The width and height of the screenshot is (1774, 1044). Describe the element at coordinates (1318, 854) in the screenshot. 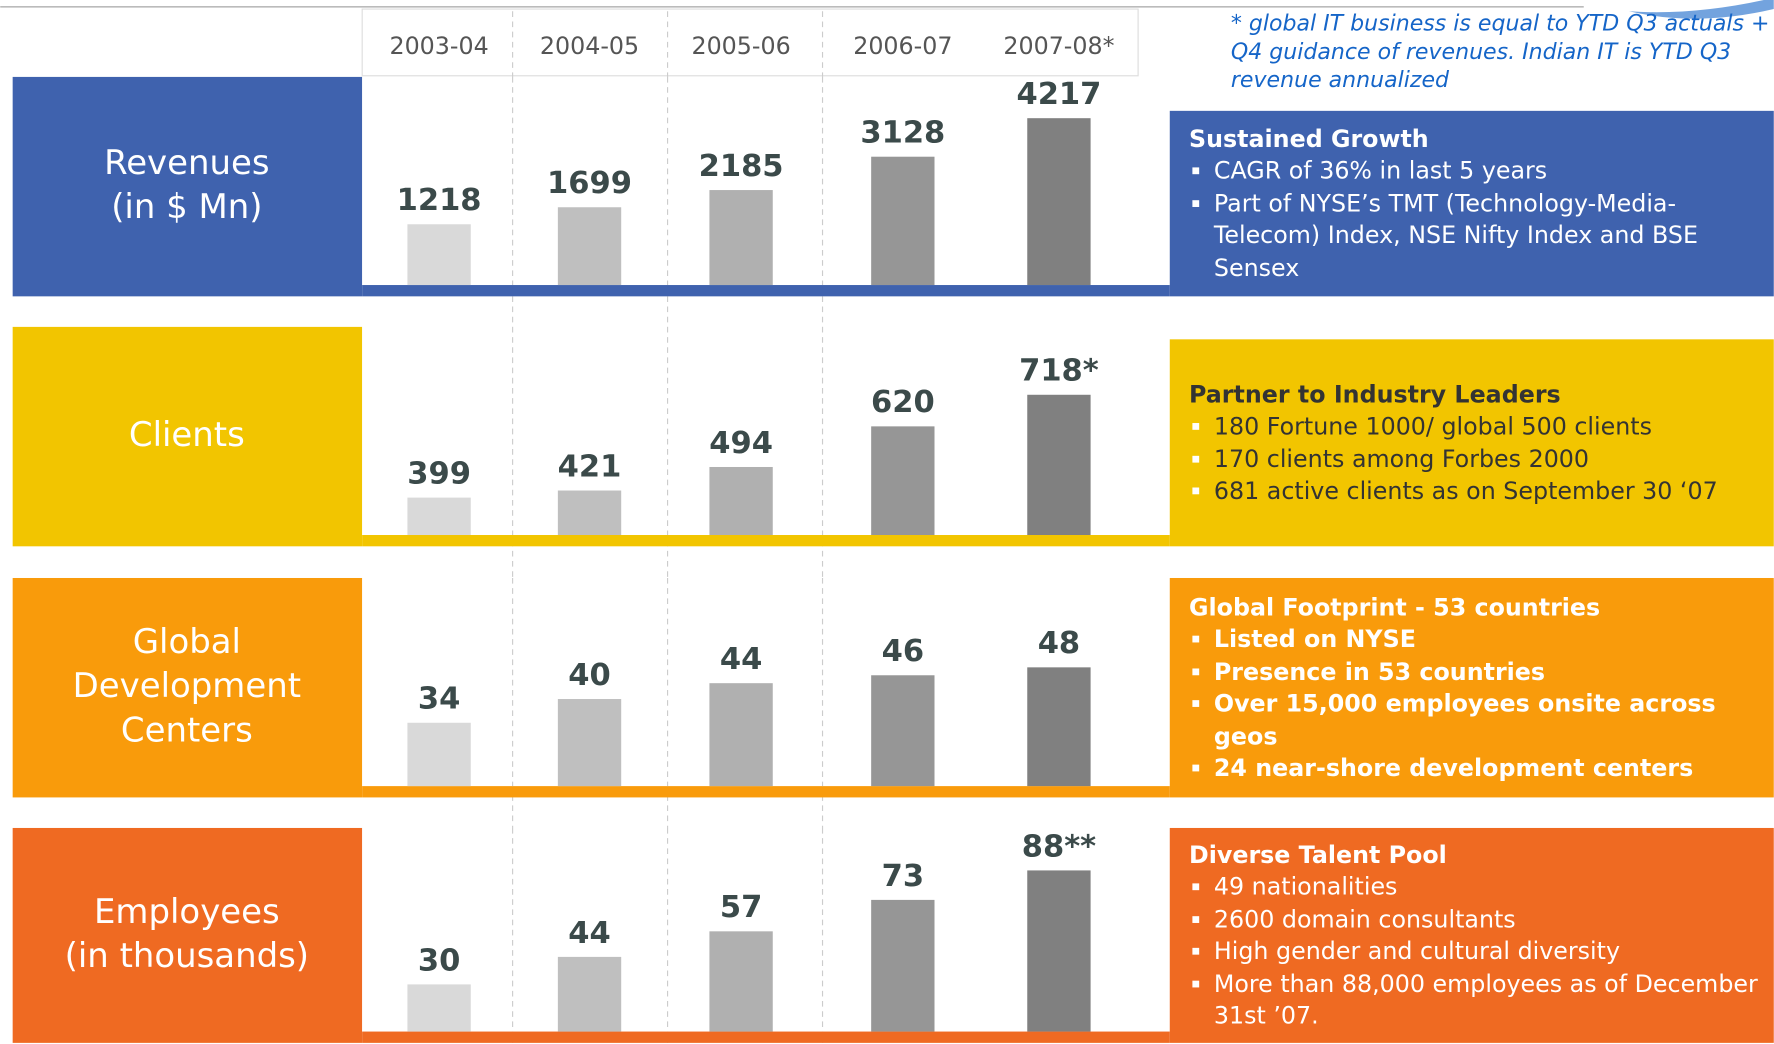

I see `panel-heading: Diverse Talent Pool` at that location.